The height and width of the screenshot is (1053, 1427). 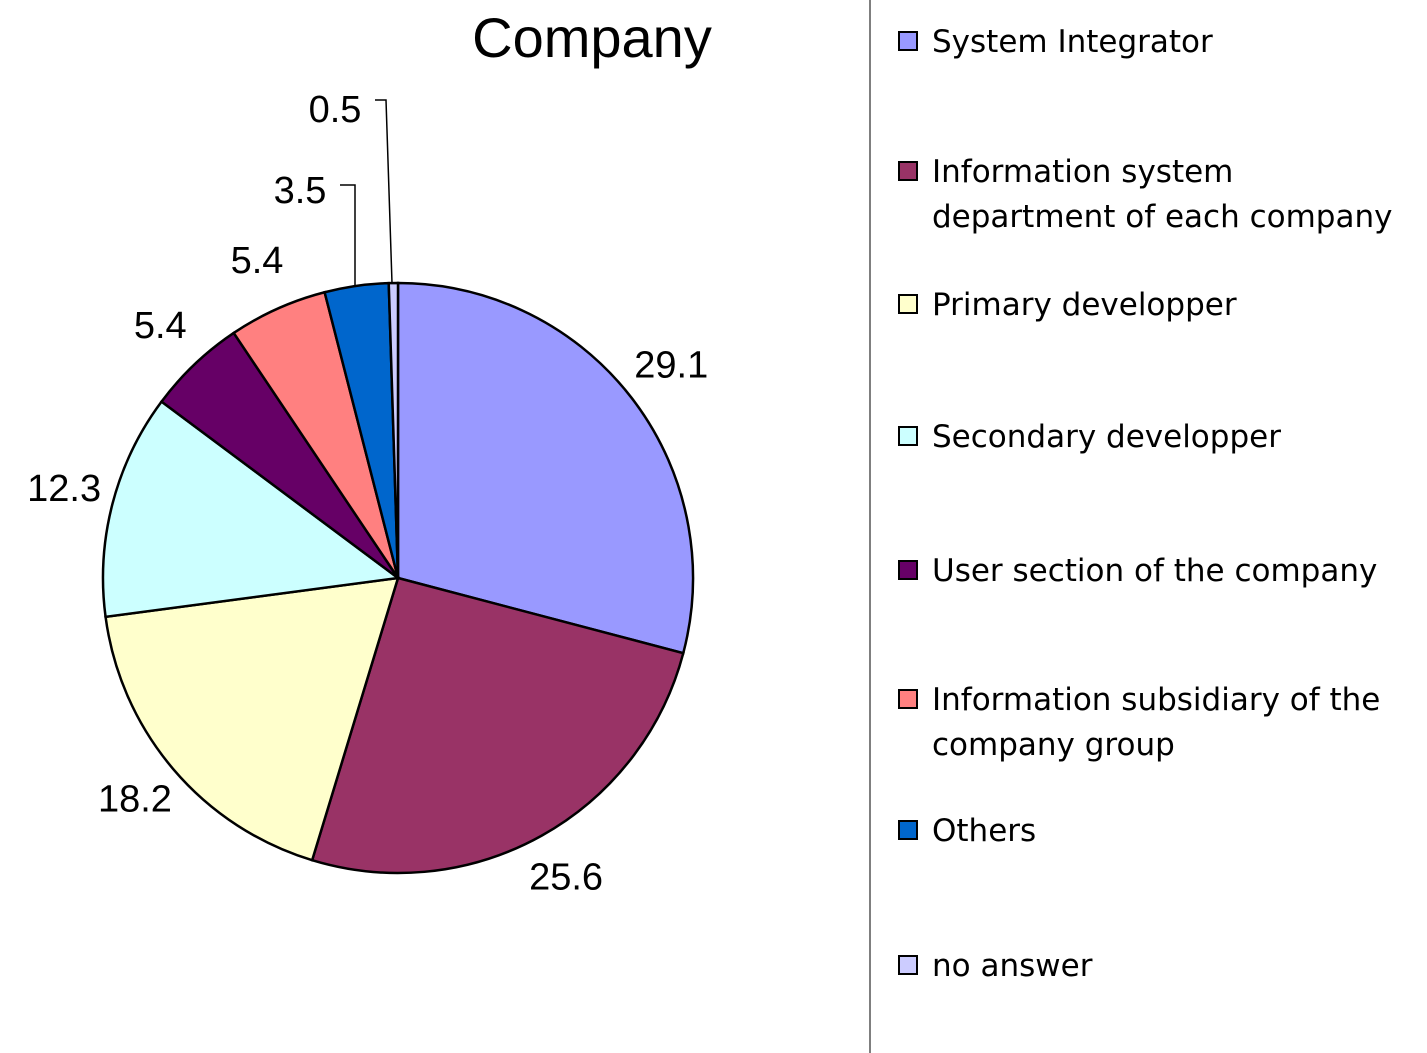 I want to click on legend-label: Others, so click(x=984, y=831).